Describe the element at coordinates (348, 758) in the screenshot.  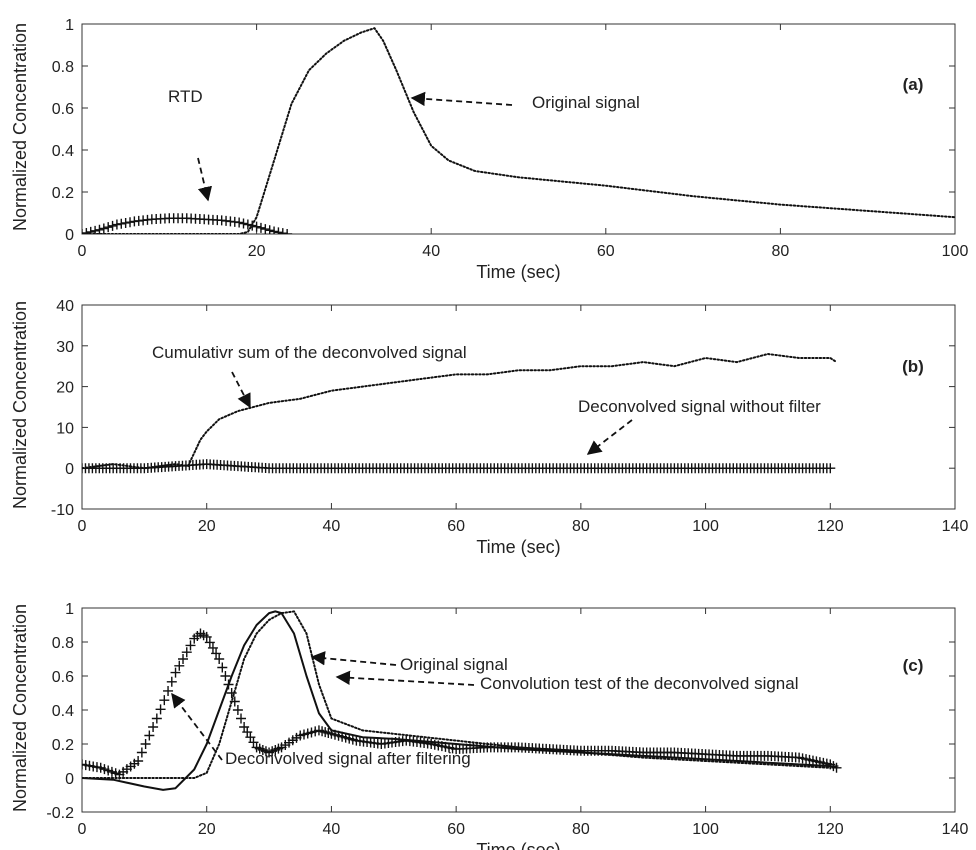
I see `annotation-label: Deconvolved signal after filtering` at that location.